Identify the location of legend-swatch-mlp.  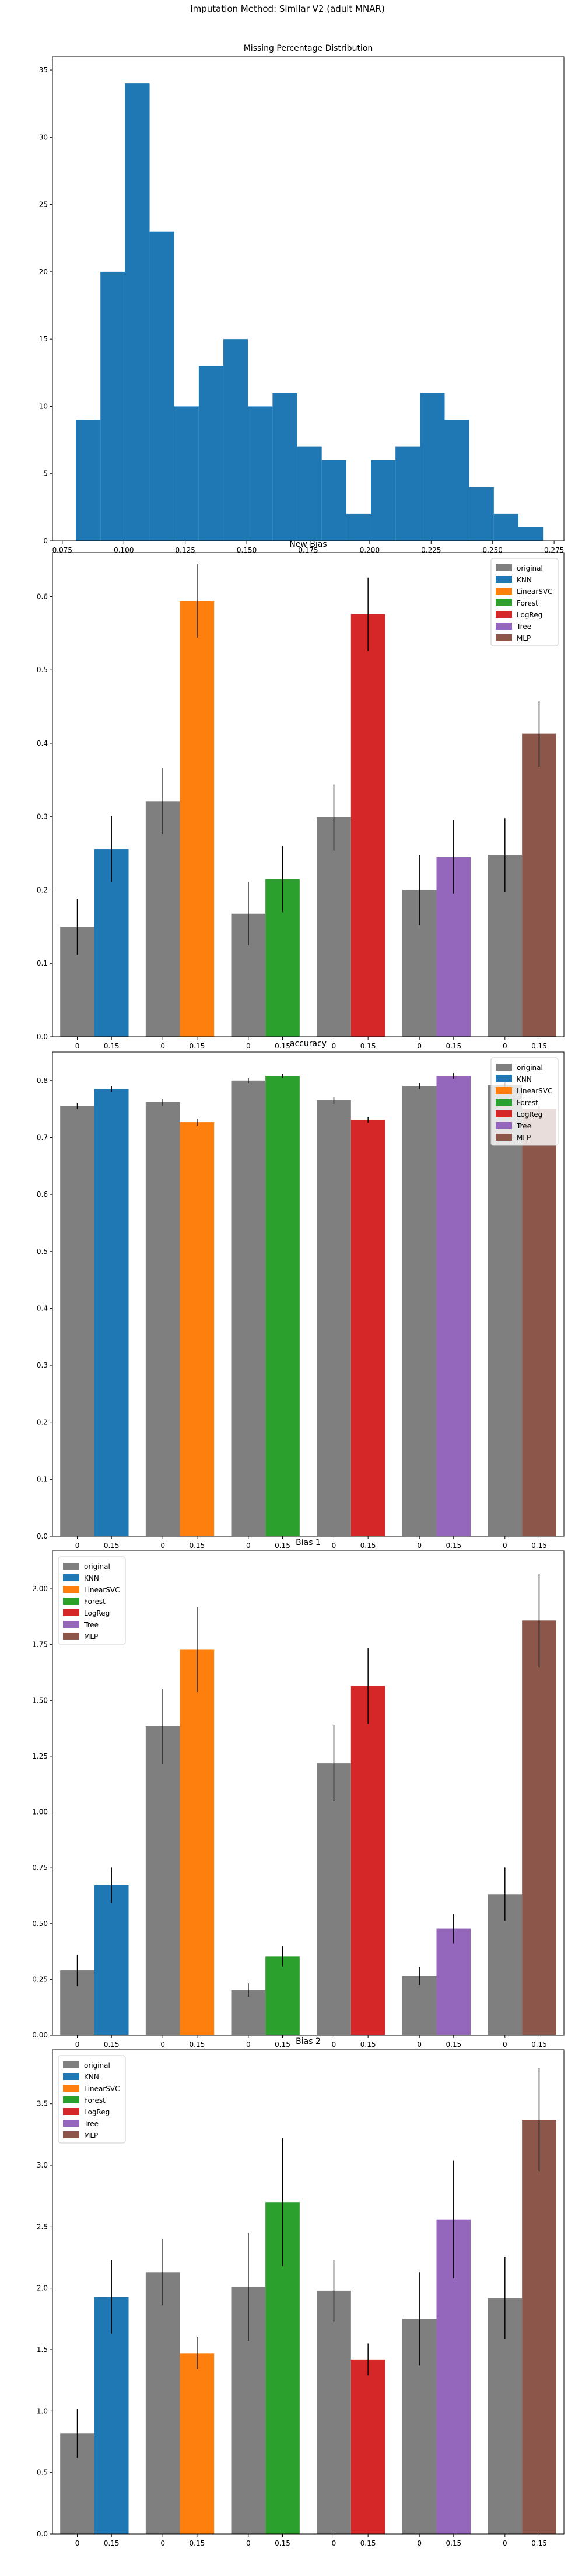
(504, 1137).